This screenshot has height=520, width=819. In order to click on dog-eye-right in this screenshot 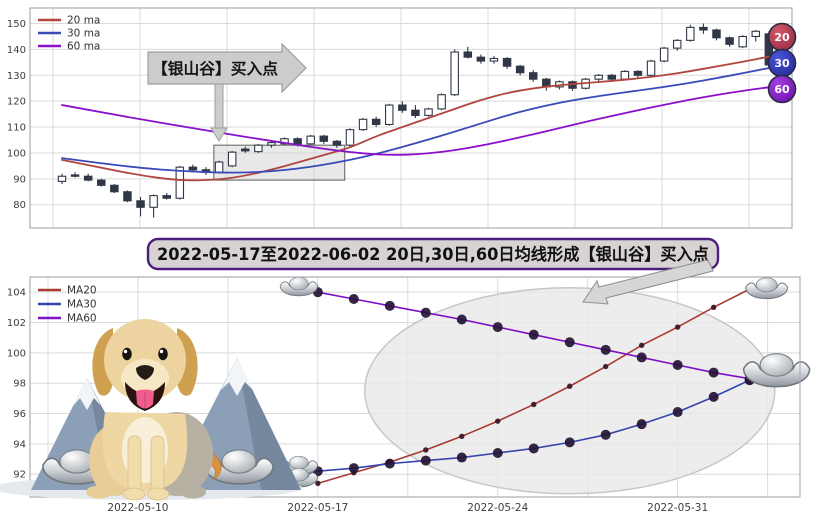, I will do `click(163, 354)`.